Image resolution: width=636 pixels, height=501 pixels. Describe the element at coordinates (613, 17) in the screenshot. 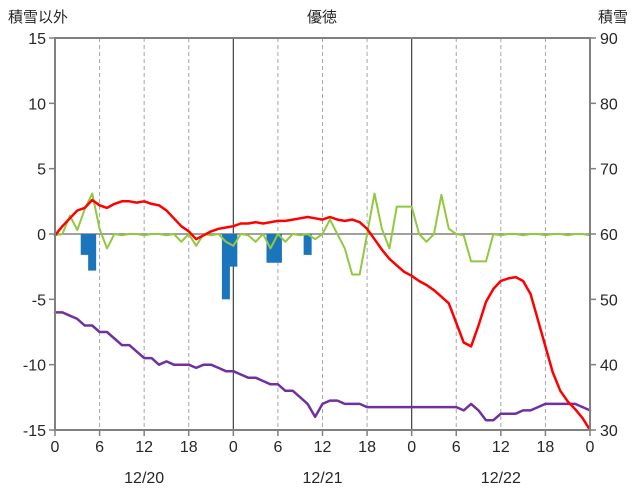

I see `right-axis-title: 積雪` at that location.